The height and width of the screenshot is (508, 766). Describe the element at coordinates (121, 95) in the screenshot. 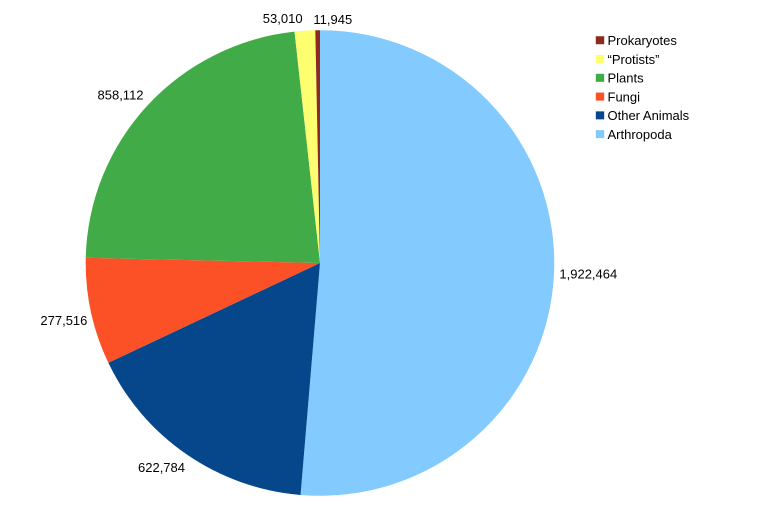

I see `svg-text: 858,112` at that location.